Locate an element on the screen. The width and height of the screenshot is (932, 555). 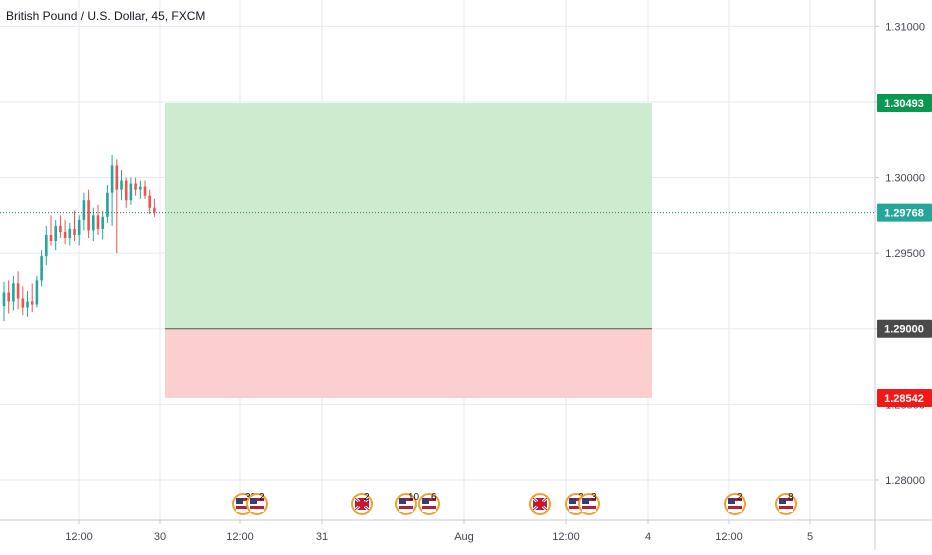
uk-flag-icon is located at coordinates (540, 504).